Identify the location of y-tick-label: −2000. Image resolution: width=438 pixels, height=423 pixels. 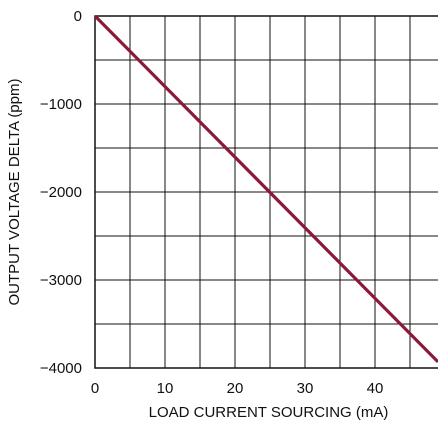
(61, 192).